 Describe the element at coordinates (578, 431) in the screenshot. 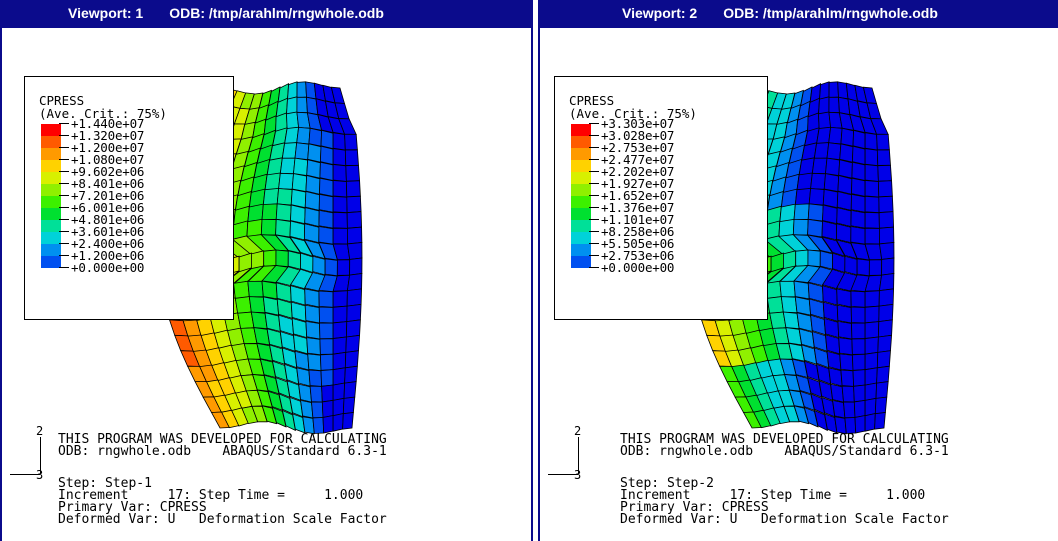

I see `axis-label-2: 2` at that location.